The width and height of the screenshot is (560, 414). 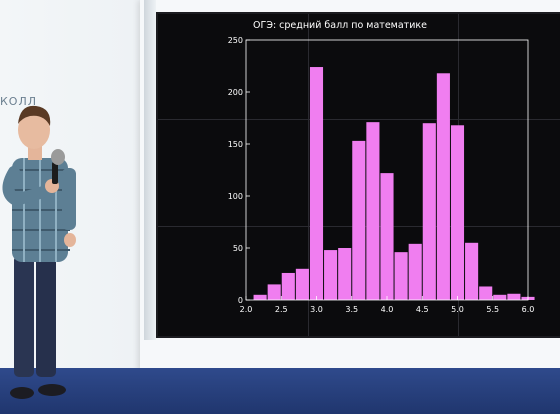 I want to click on floor, so click(x=280, y=391).